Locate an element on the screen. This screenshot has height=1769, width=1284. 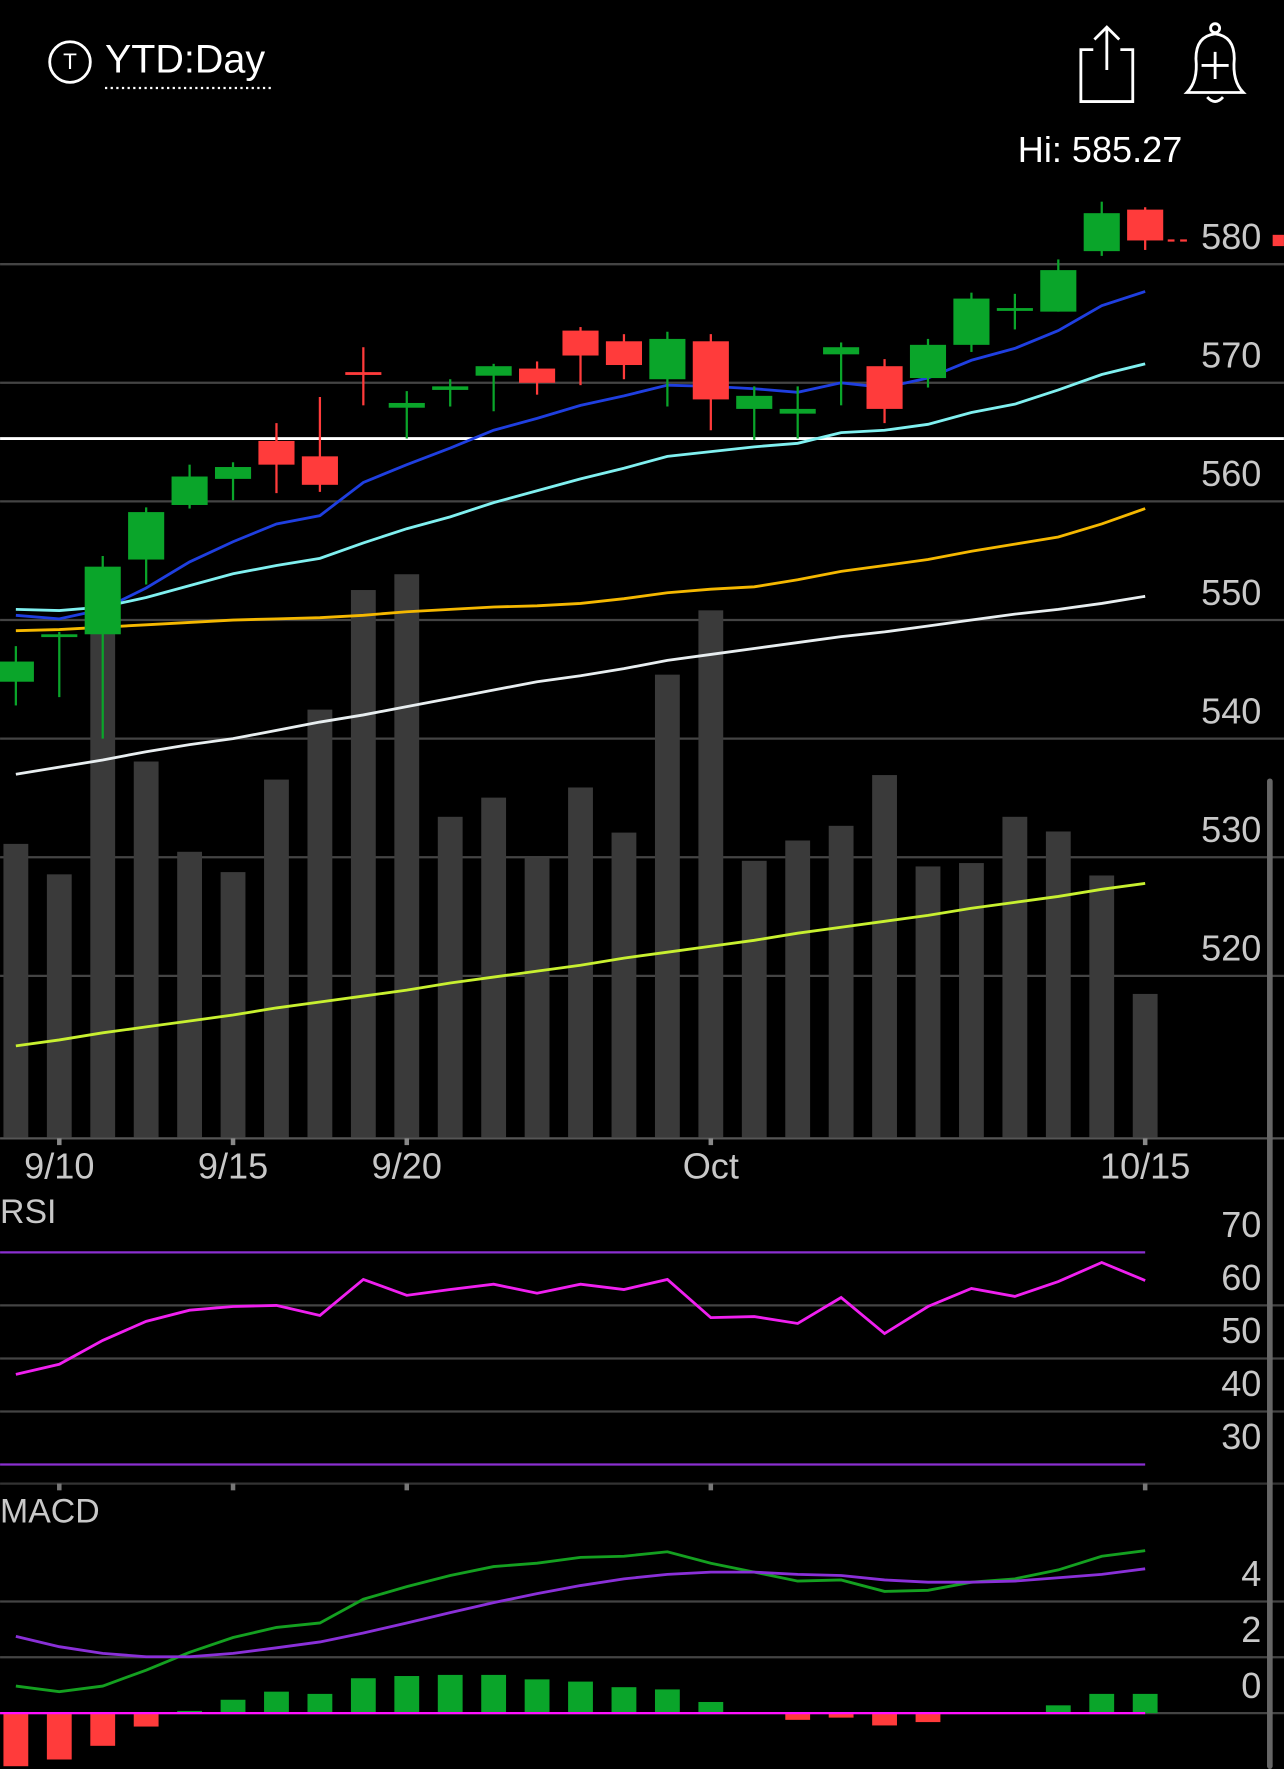
share-button is located at coordinates (1107, 64).